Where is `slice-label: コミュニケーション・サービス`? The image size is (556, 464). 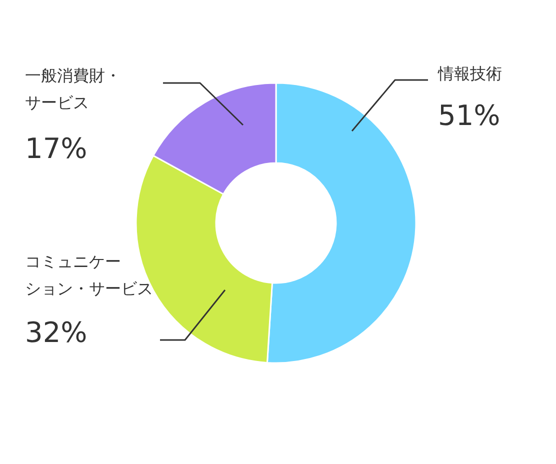 slice-label: コミュニケーション・サービス is located at coordinates (89, 275).